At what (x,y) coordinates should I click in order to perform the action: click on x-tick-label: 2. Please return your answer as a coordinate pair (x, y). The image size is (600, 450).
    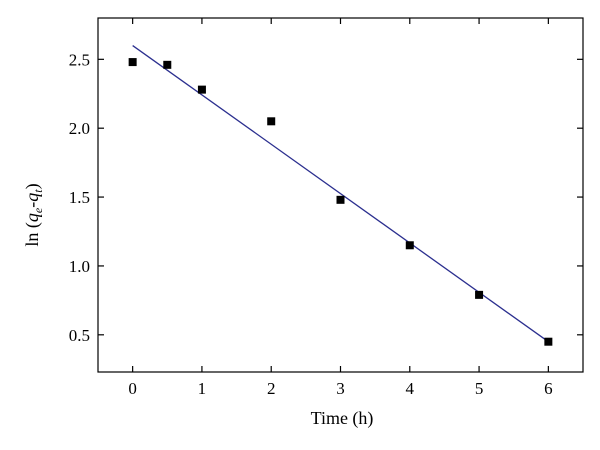
    Looking at the image, I should click on (271, 388).